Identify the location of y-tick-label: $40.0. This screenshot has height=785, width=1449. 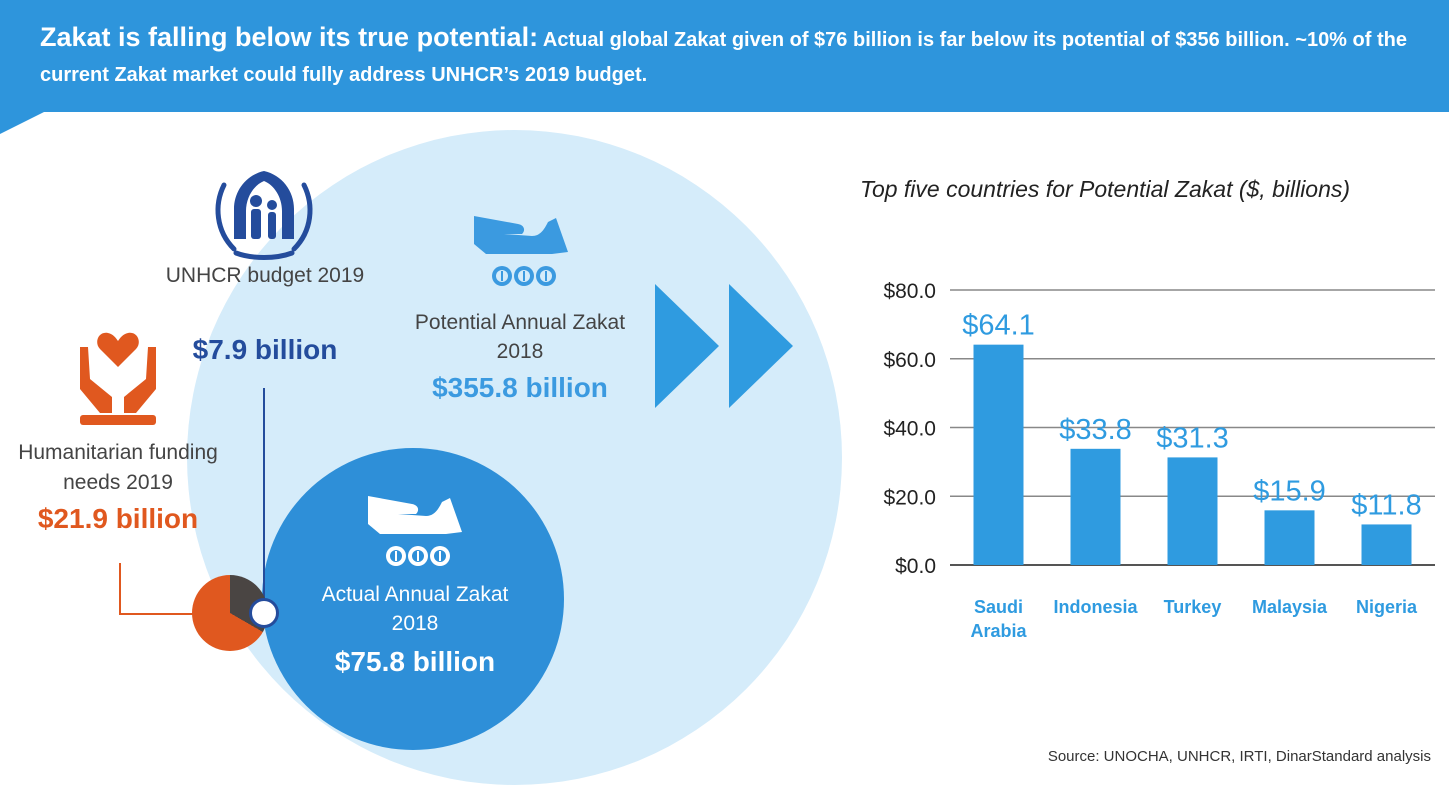
(909, 429).